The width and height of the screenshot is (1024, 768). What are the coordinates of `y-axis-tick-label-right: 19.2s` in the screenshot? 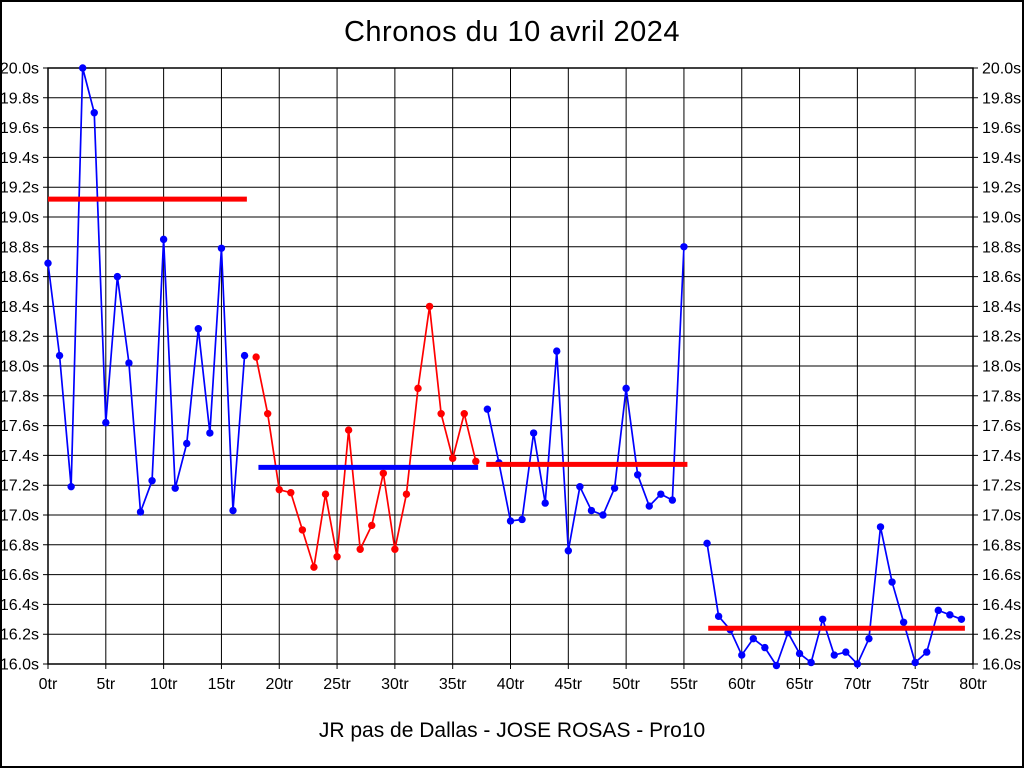 It's located at (1001, 188).